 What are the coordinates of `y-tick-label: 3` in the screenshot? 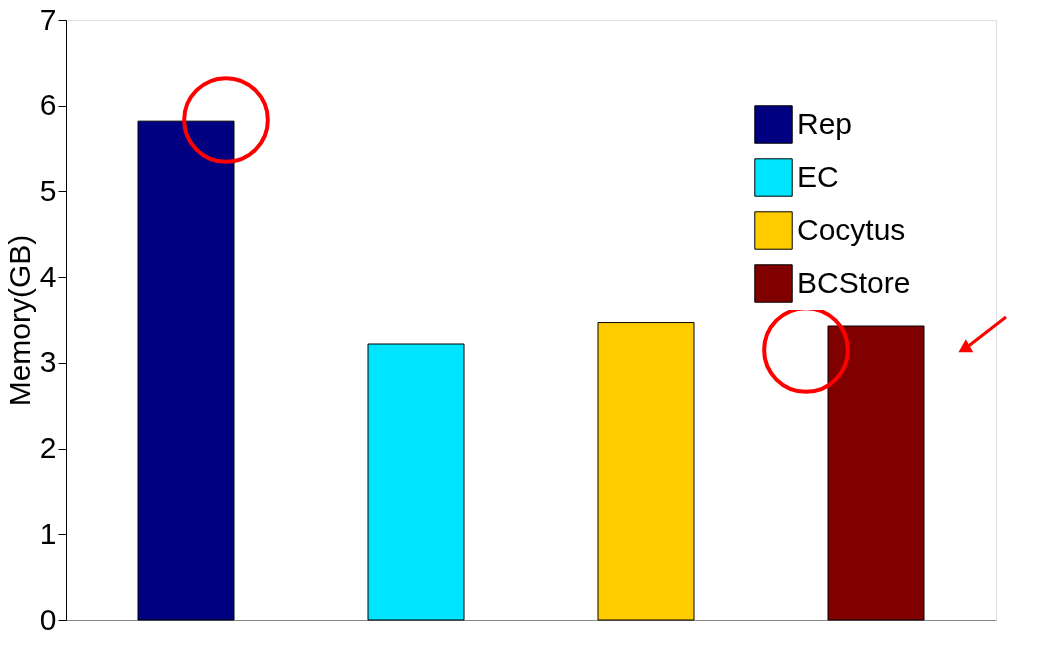 It's located at (48, 362).